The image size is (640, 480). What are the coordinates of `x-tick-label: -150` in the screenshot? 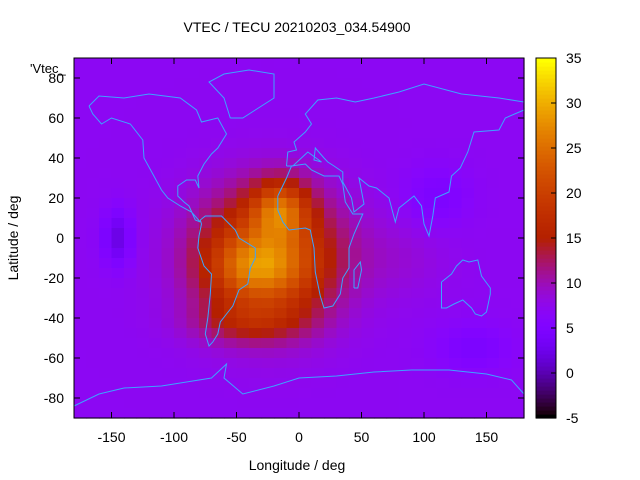 It's located at (111, 437).